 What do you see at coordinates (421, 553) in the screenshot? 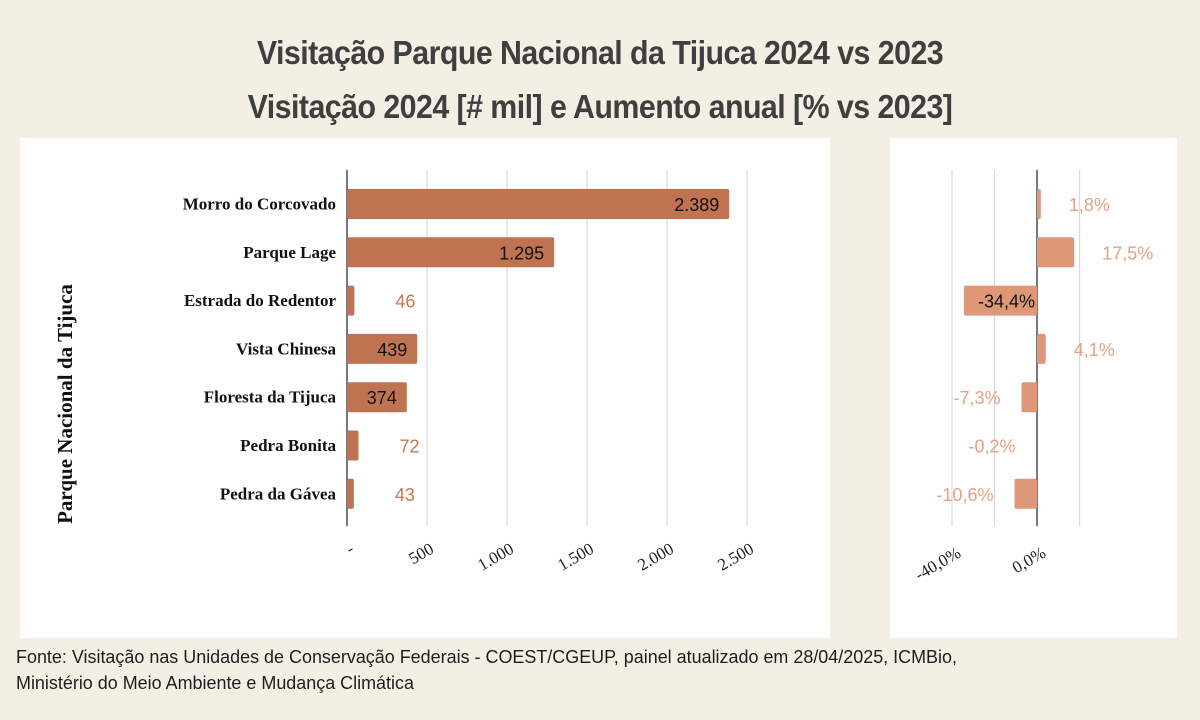
I see `x-tick-label: 500` at bounding box center [421, 553].